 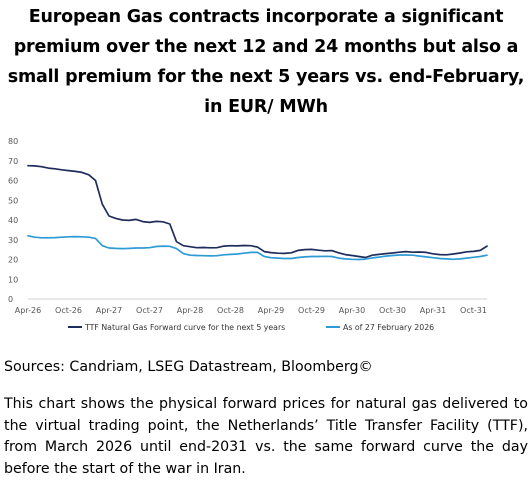 What do you see at coordinates (149, 310) in the screenshot?
I see `x-tick-label: Oct-27` at bounding box center [149, 310].